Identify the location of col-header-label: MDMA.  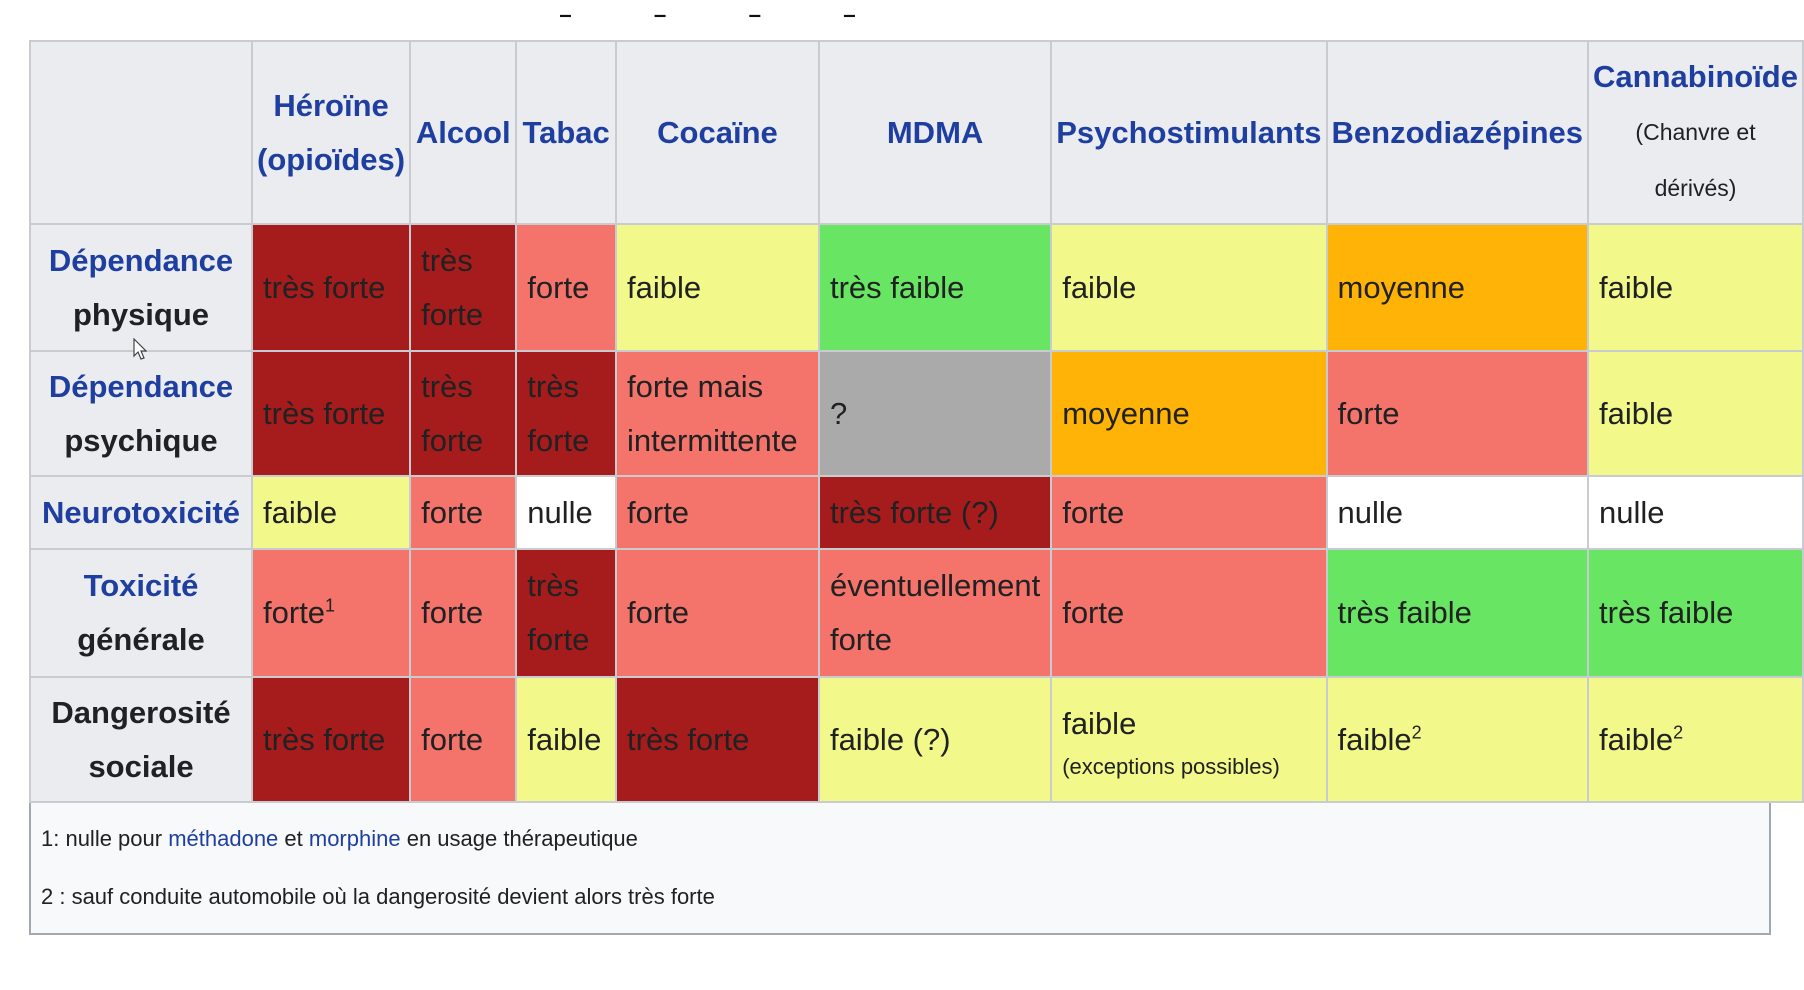
(935, 132).